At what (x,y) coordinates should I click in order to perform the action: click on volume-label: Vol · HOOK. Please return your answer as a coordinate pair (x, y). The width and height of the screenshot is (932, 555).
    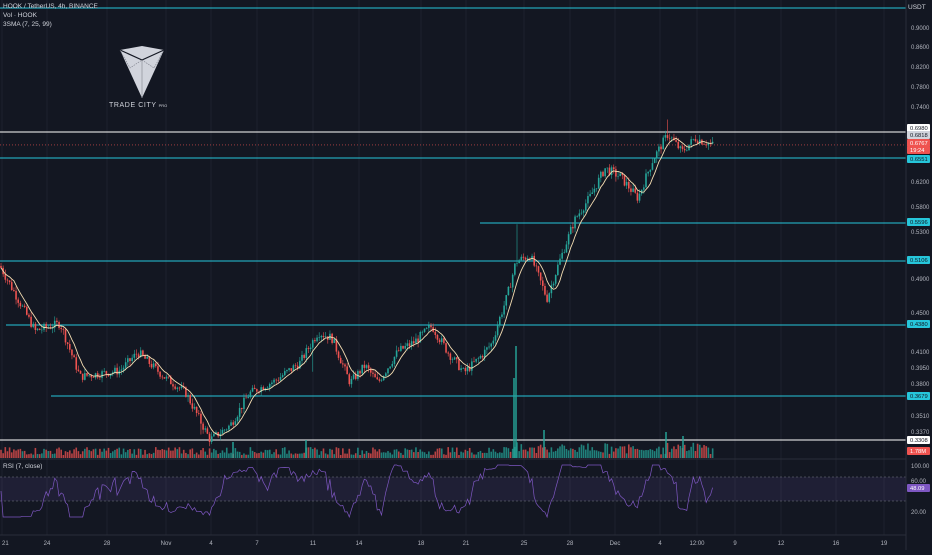
    Looking at the image, I should click on (20, 15).